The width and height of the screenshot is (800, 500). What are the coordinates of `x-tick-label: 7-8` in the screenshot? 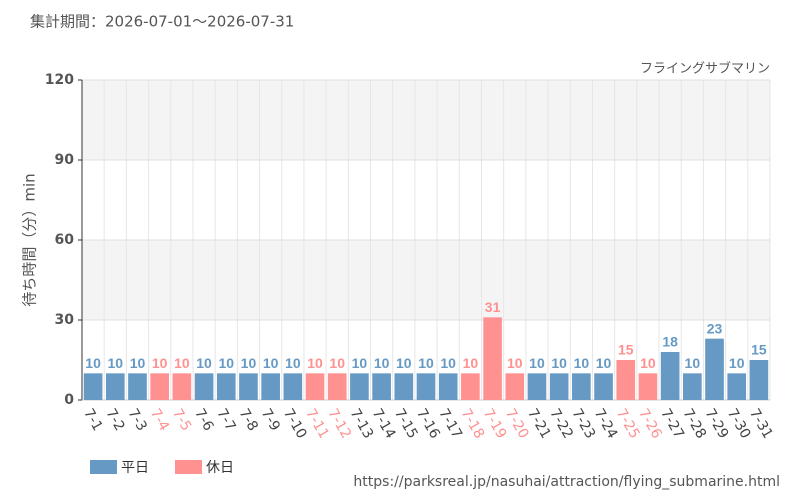 It's located at (248, 420).